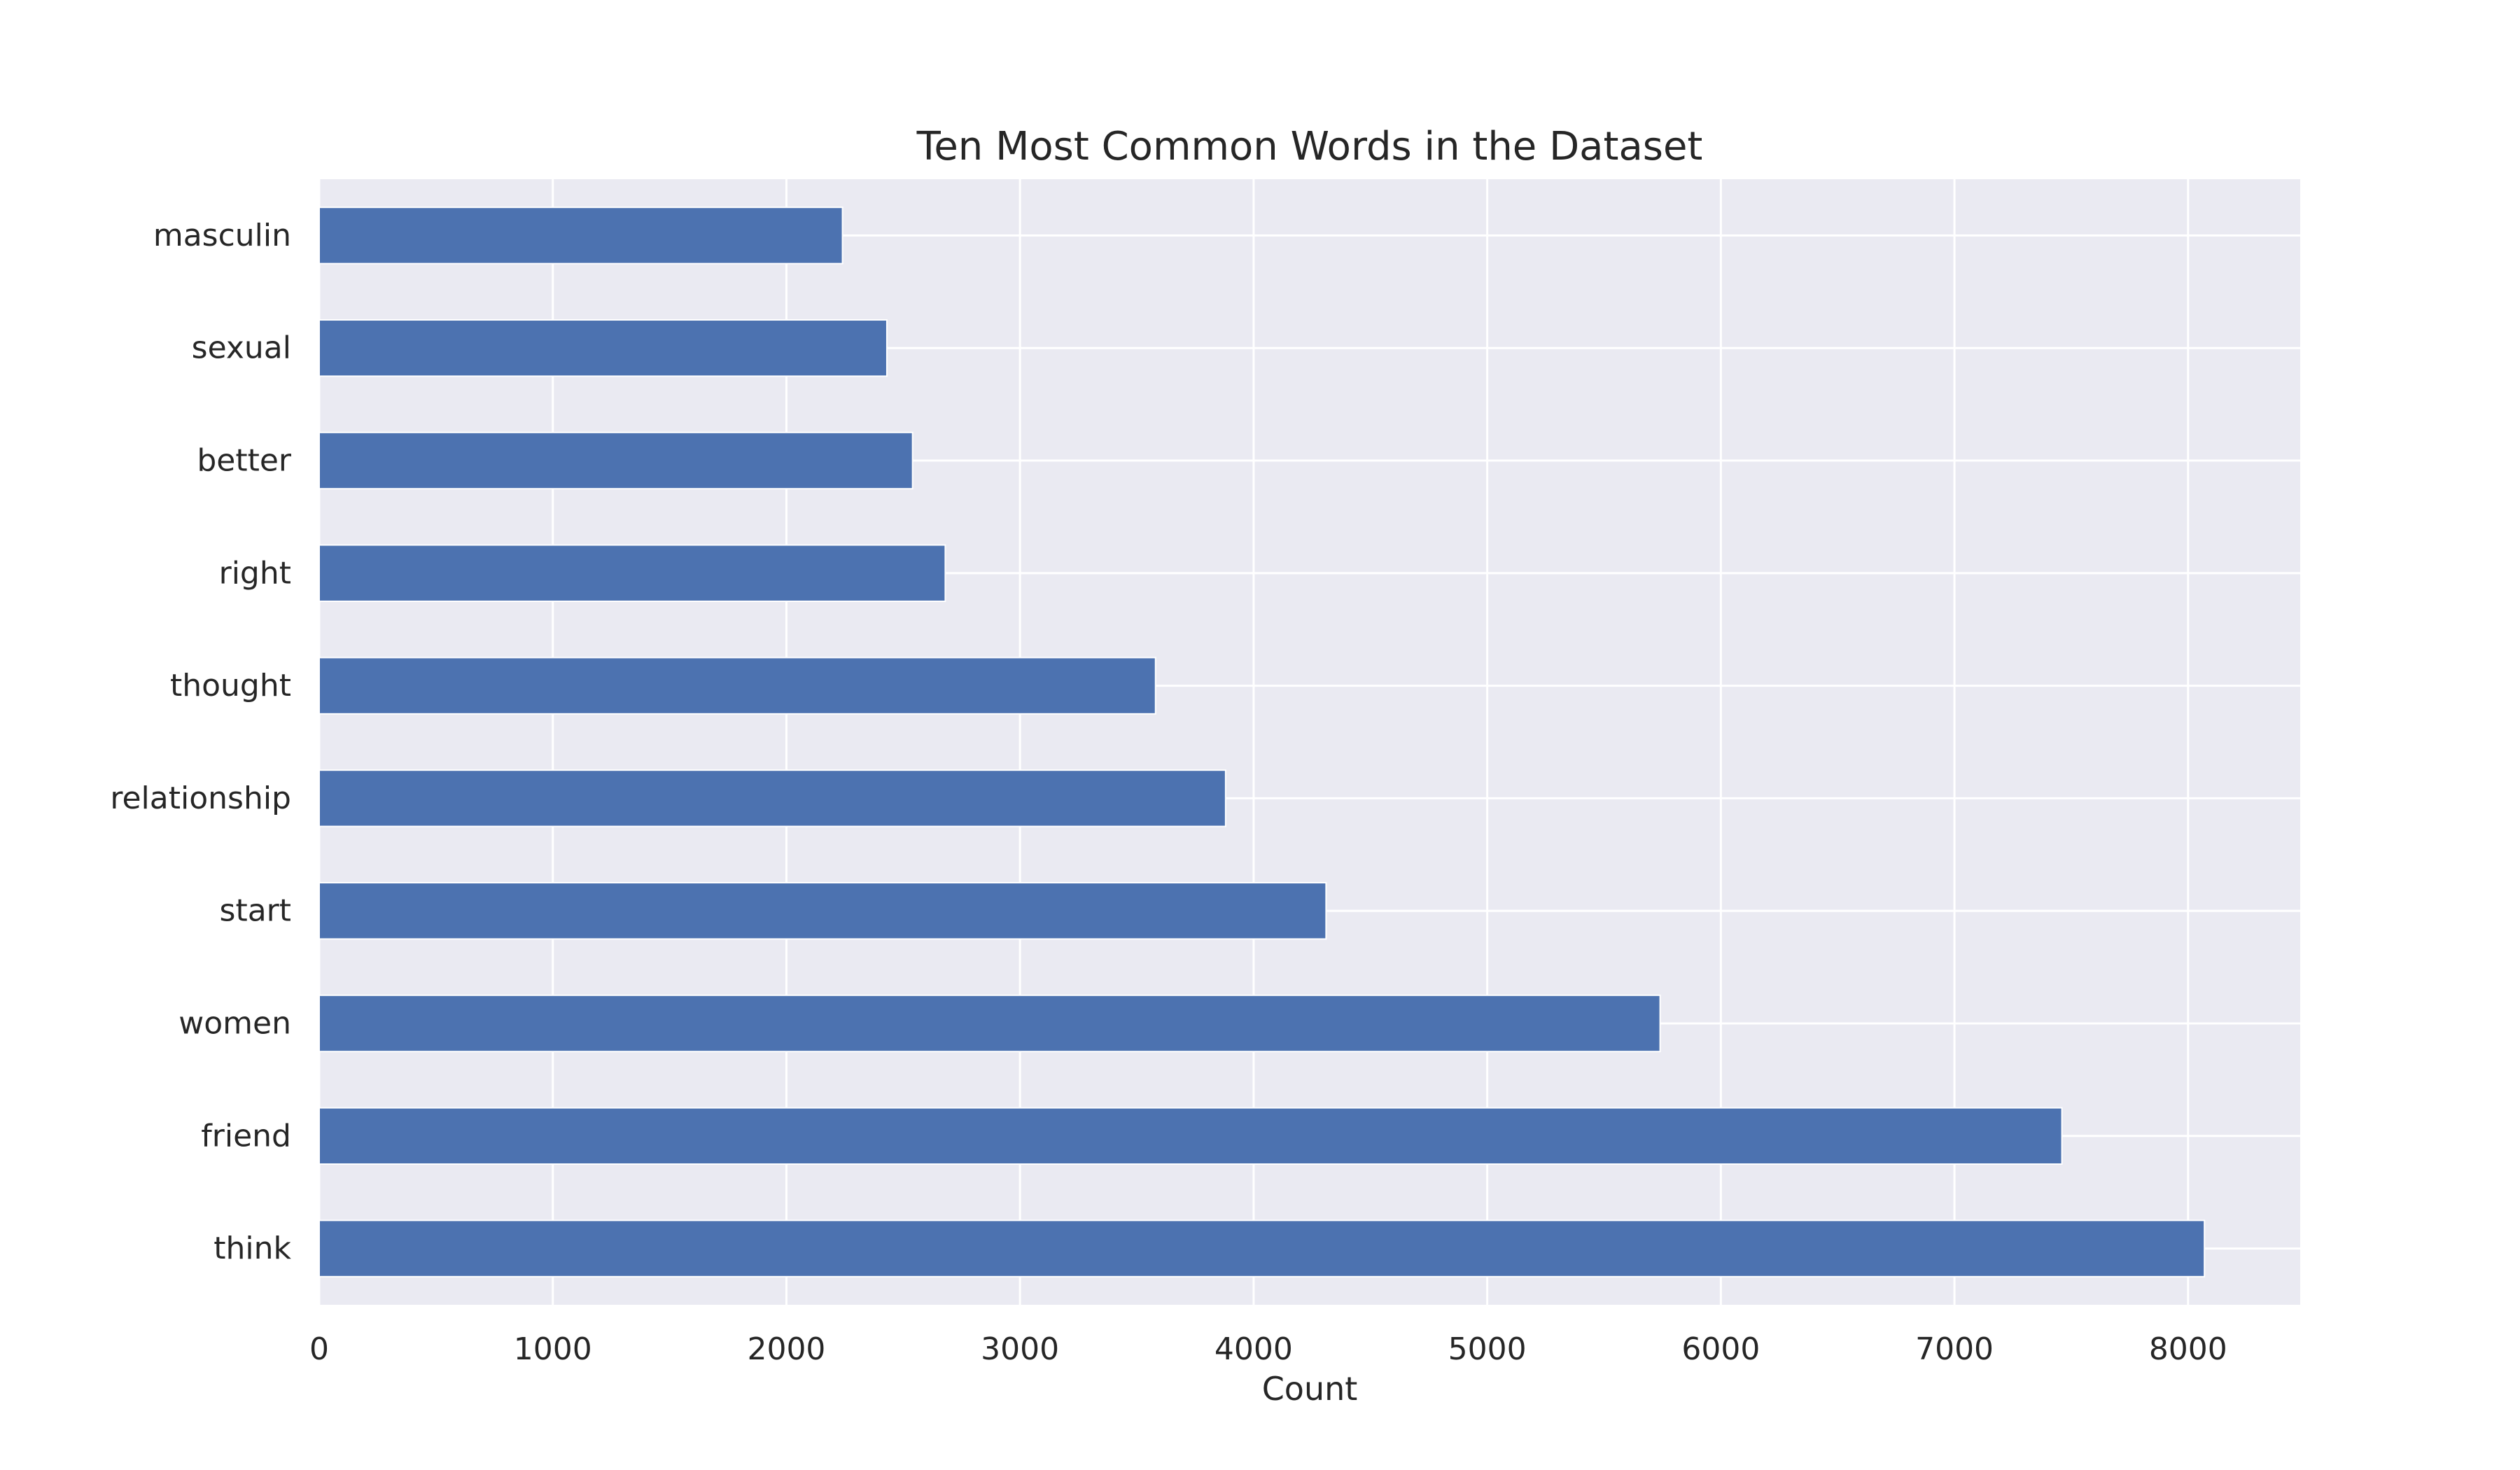  Describe the element at coordinates (230, 686) in the screenshot. I see `y-tick-label-thought: thought` at that location.